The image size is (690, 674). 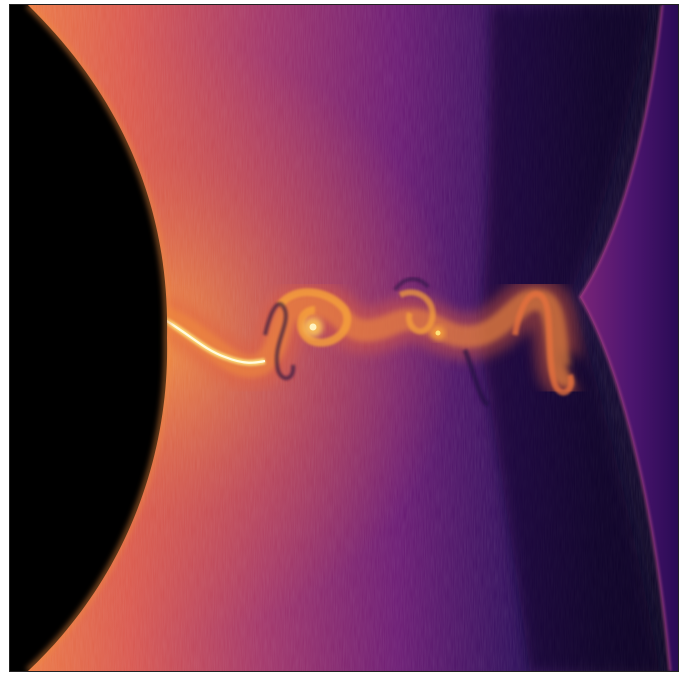 I want to click on right-lobe, so click(x=629, y=338).